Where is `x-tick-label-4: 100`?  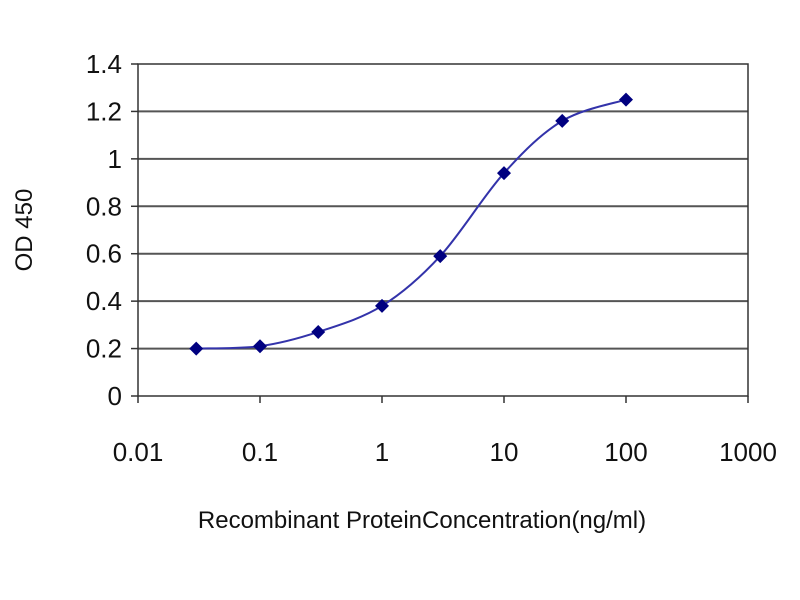
x-tick-label-4: 100 is located at coordinates (625, 452).